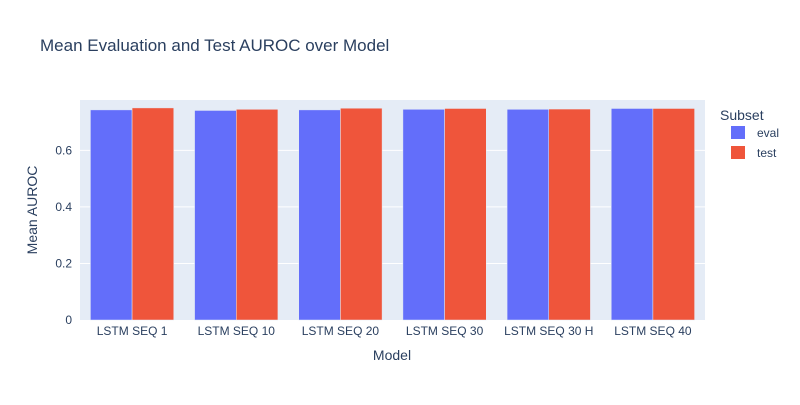 The image size is (800, 405). Describe the element at coordinates (445, 331) in the screenshot. I see `x-tick-label: LSTM SEQ 30` at that location.